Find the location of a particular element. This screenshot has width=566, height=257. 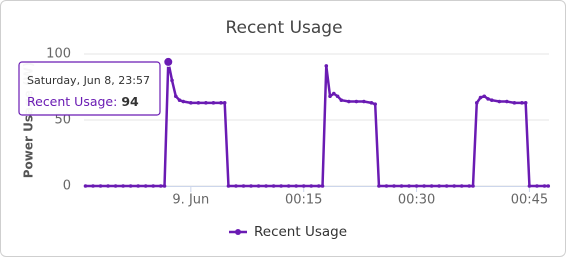

tooltip-title: Saturday, Jun 8, 23:57 is located at coordinates (88, 80).